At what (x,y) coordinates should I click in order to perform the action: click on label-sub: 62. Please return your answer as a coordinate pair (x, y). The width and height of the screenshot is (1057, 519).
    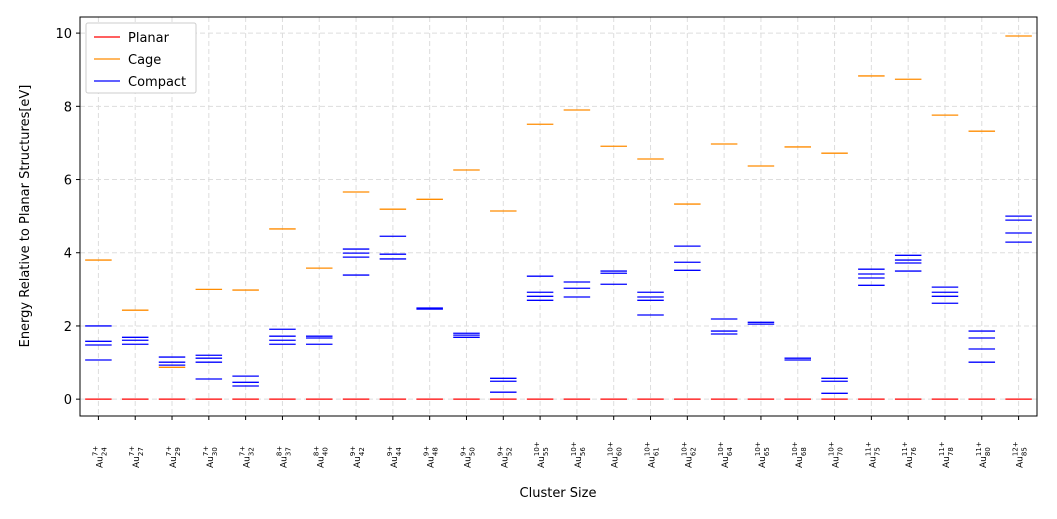
    Looking at the image, I should click on (693, 451).